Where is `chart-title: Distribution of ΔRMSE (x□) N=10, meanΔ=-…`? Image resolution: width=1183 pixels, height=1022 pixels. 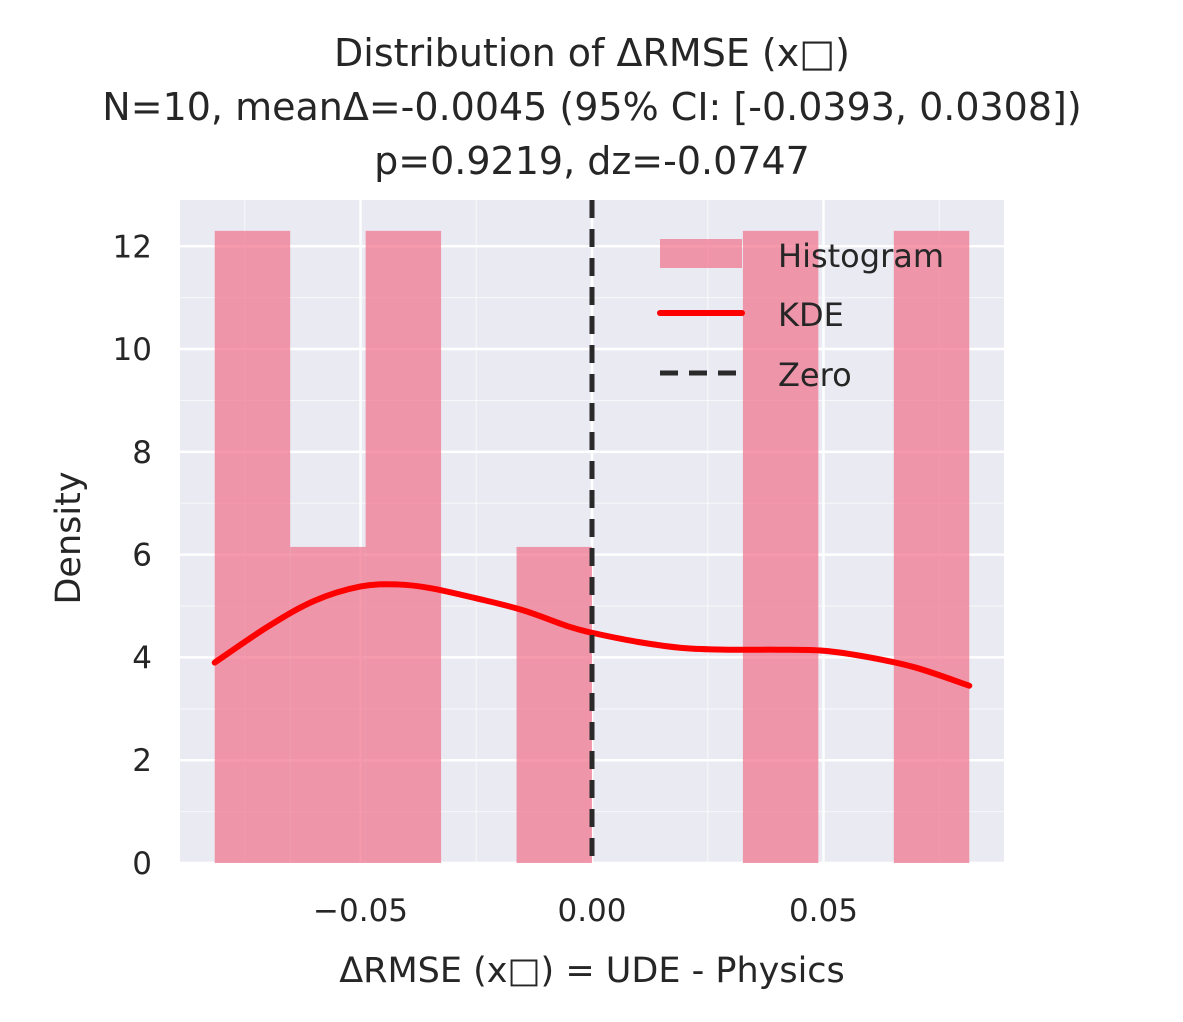 chart-title: Distribution of ΔRMSE (x□) N=10, meanΔ=-… is located at coordinates (591, 107).